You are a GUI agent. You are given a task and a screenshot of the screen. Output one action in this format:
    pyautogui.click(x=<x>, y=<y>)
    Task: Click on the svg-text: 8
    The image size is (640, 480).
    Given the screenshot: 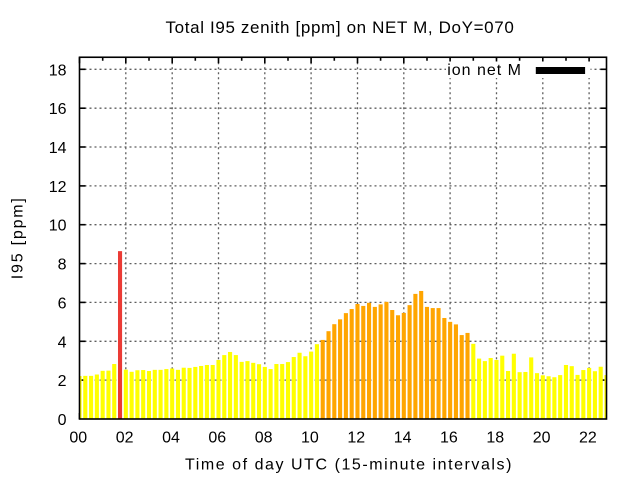 What is the action you would take?
    pyautogui.click(x=62, y=265)
    